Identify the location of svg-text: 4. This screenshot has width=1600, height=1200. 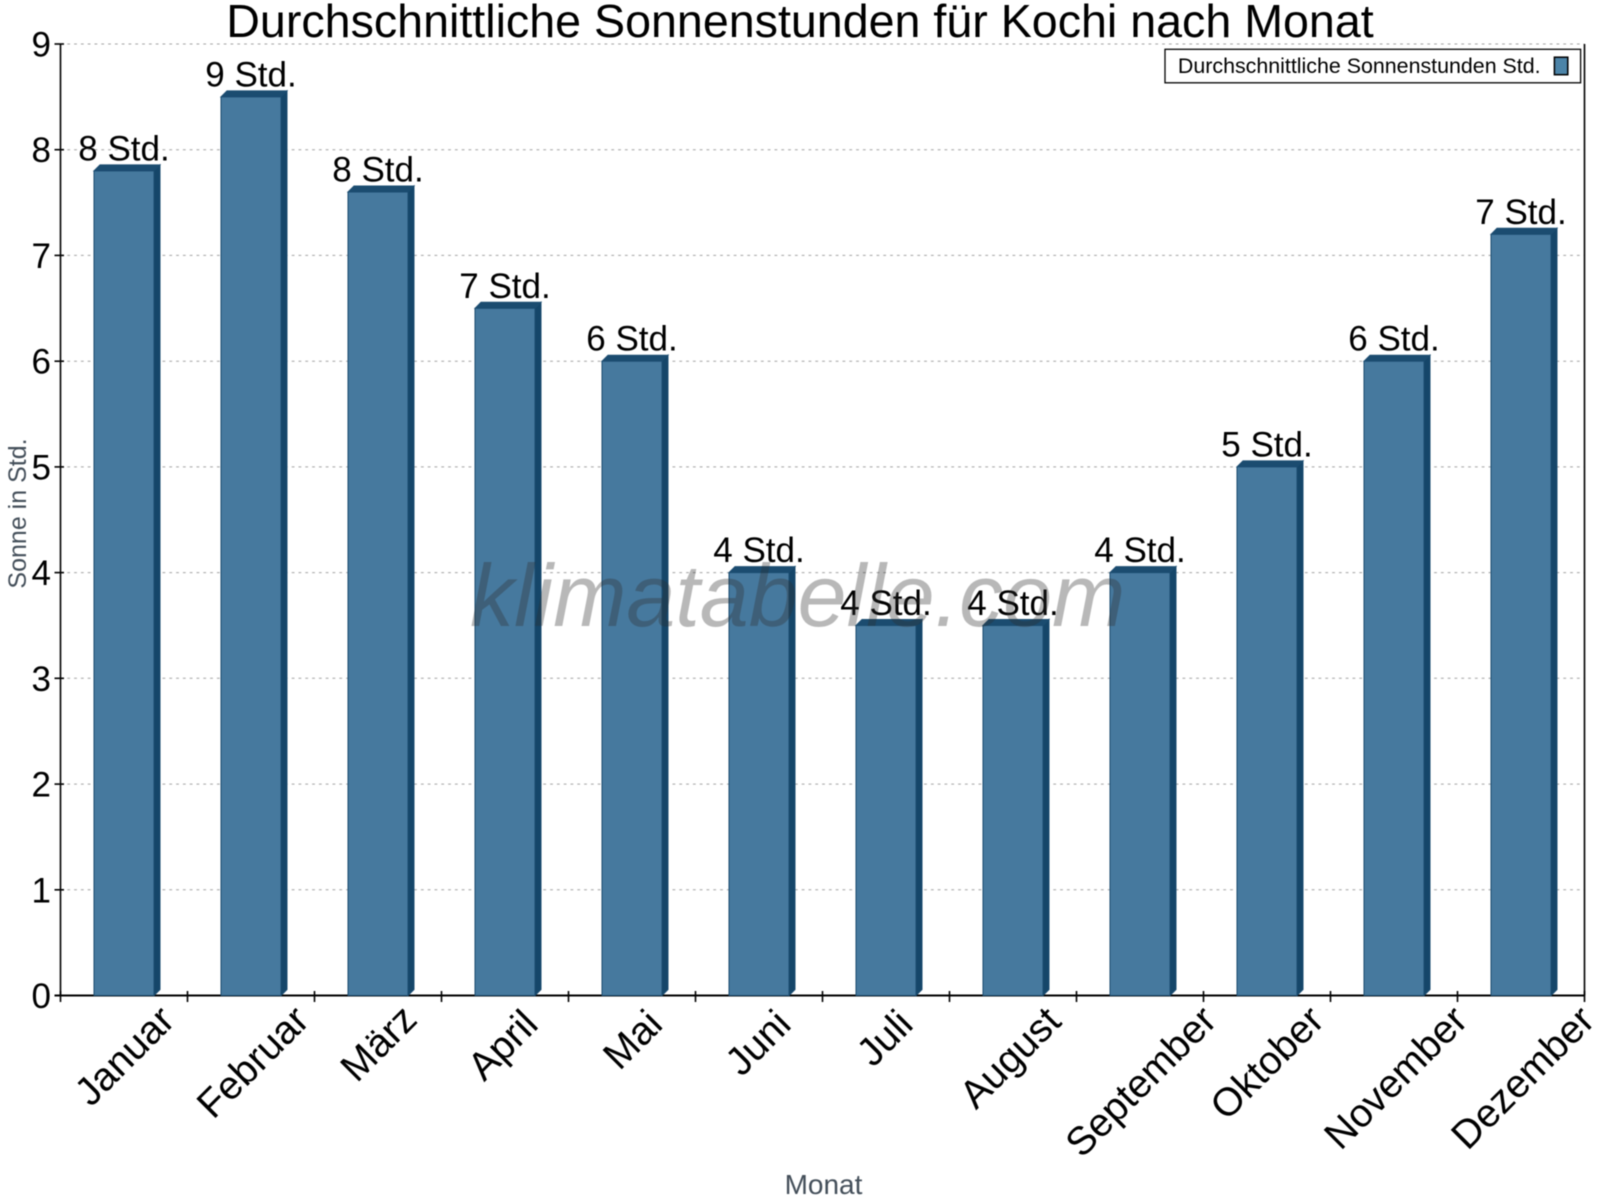
(41, 573).